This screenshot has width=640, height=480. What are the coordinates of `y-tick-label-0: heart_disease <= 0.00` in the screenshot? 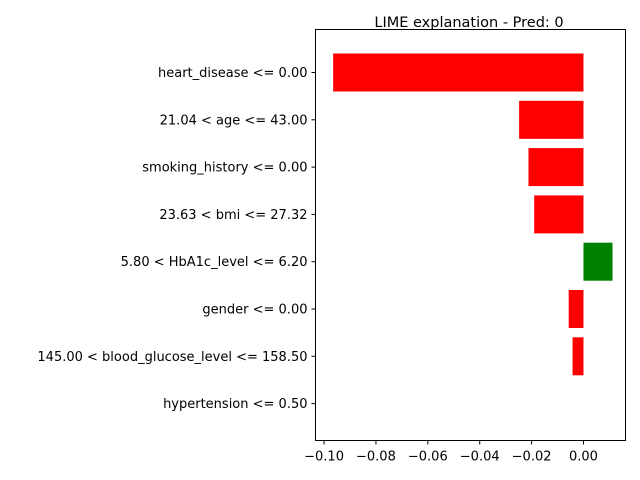 It's located at (233, 73).